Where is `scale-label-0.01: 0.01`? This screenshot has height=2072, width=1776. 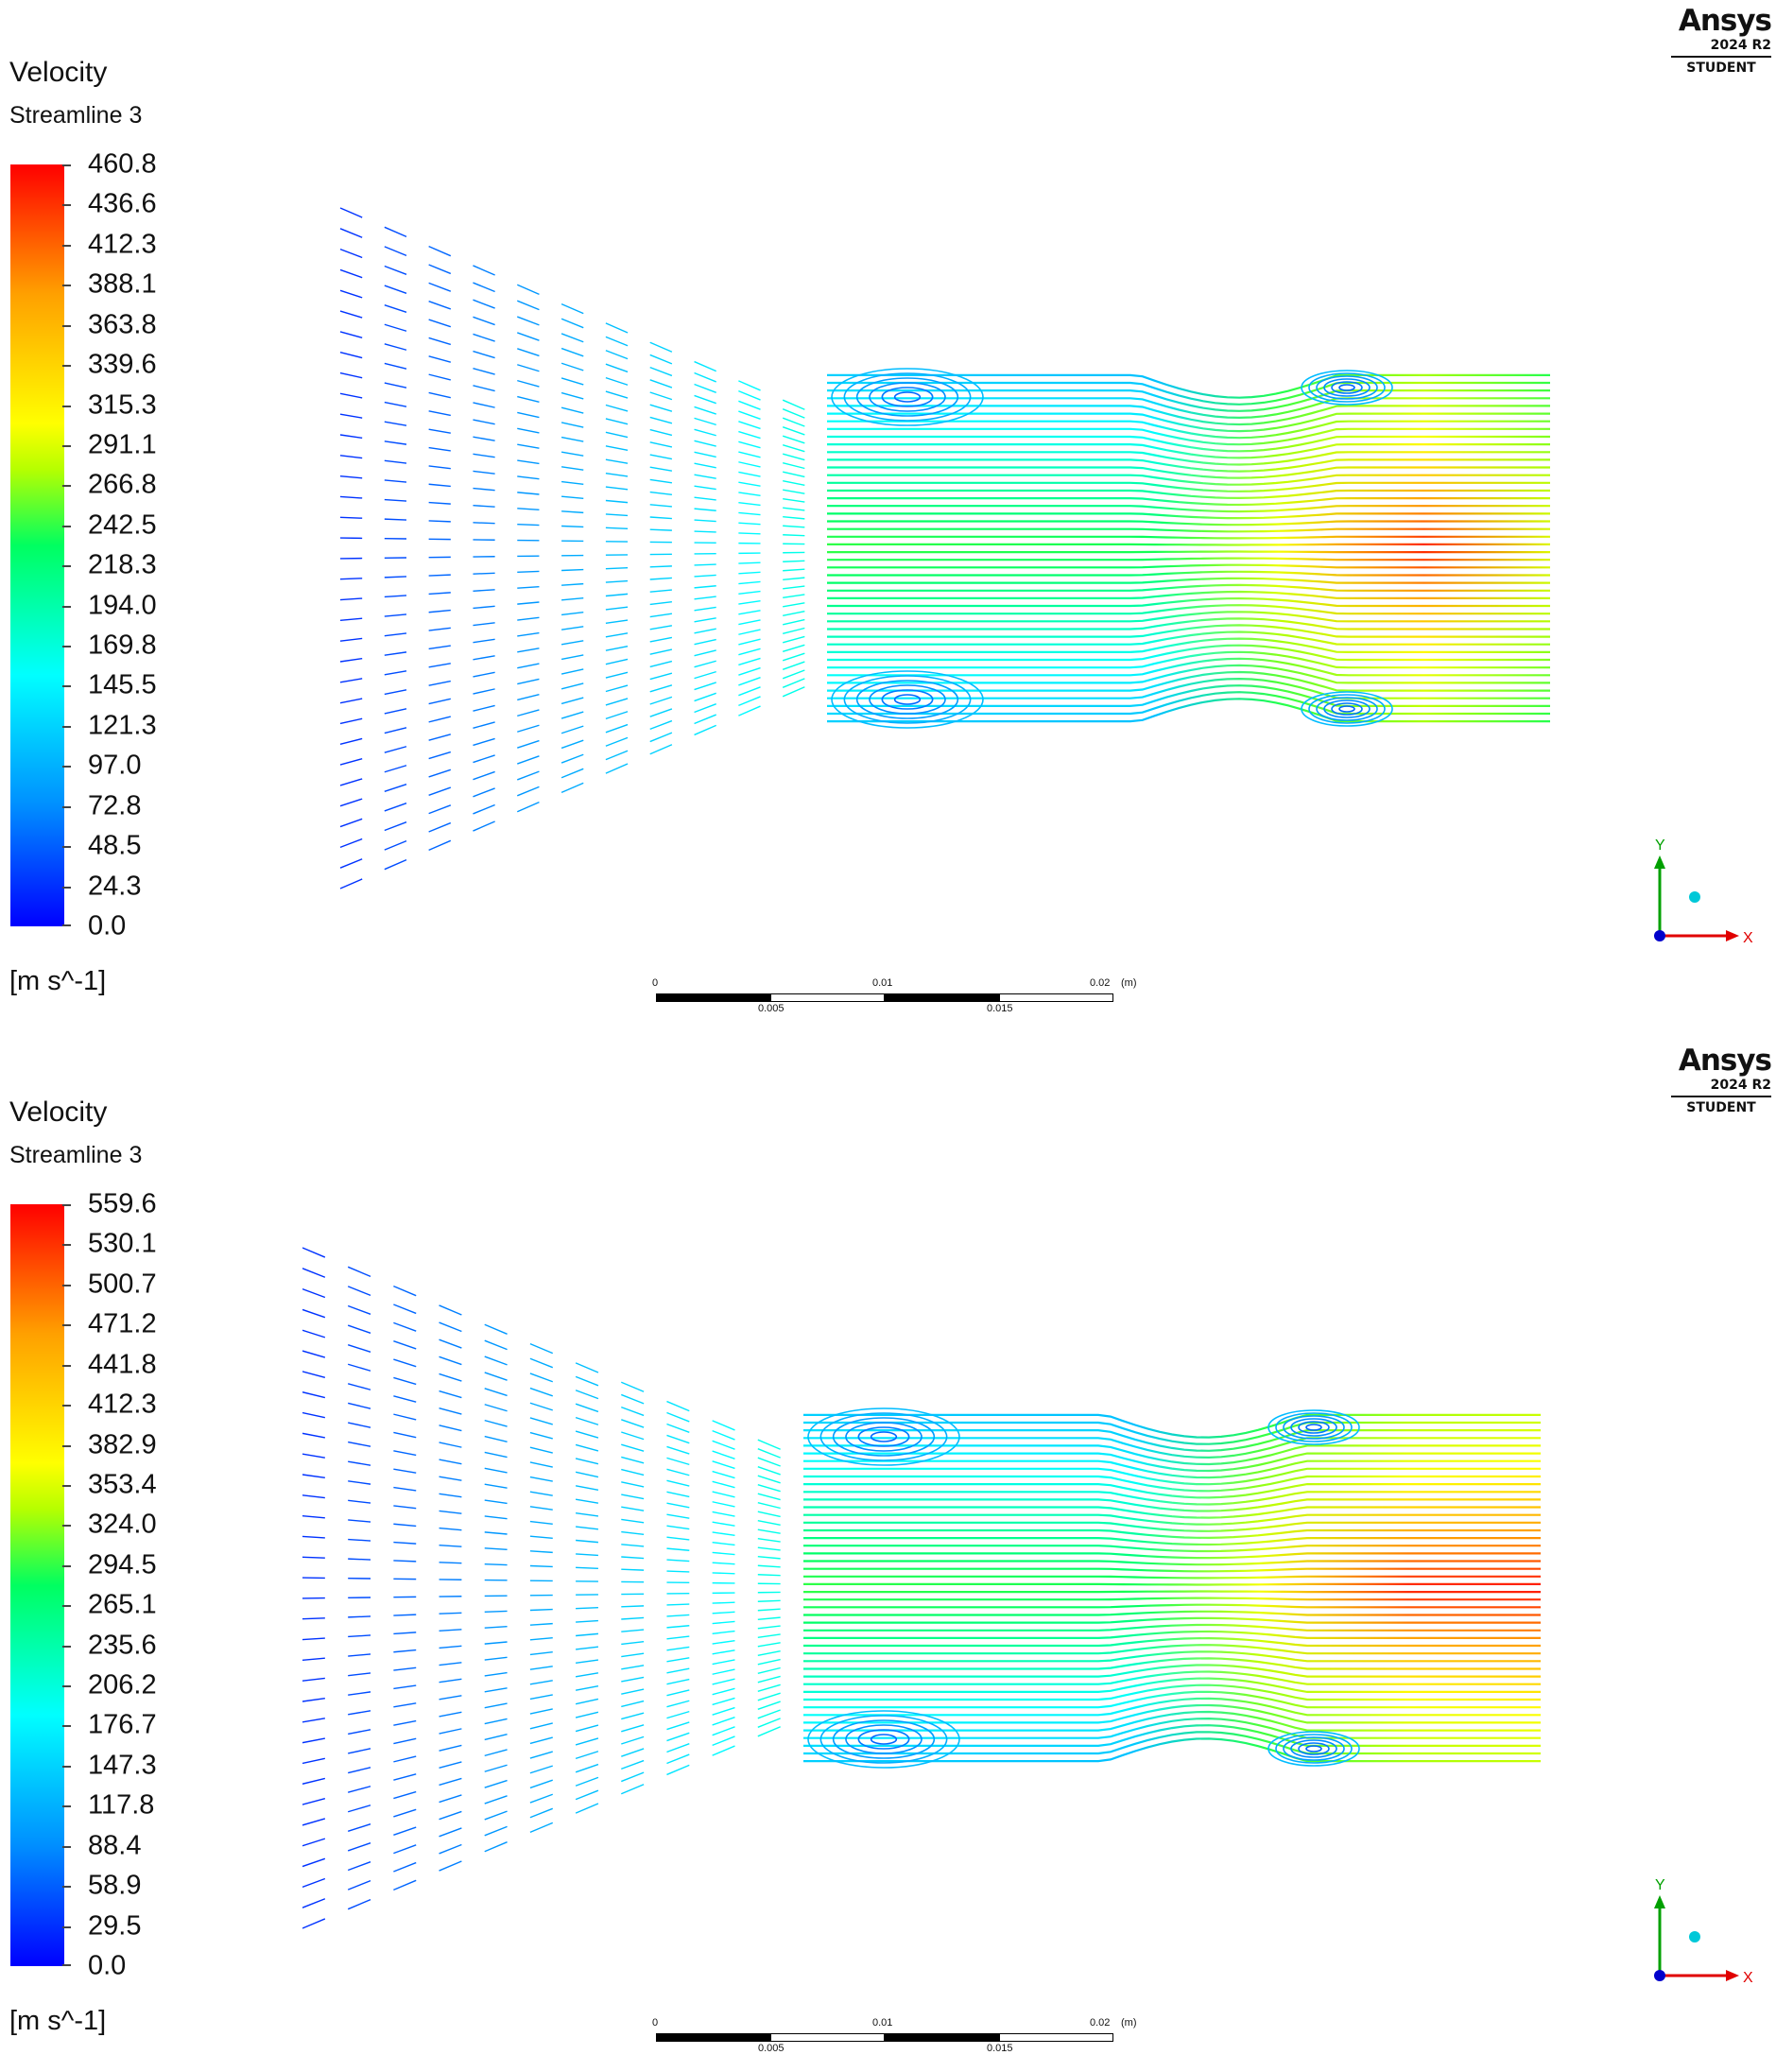
scale-label-0.01: 0.01 is located at coordinates (882, 2023).